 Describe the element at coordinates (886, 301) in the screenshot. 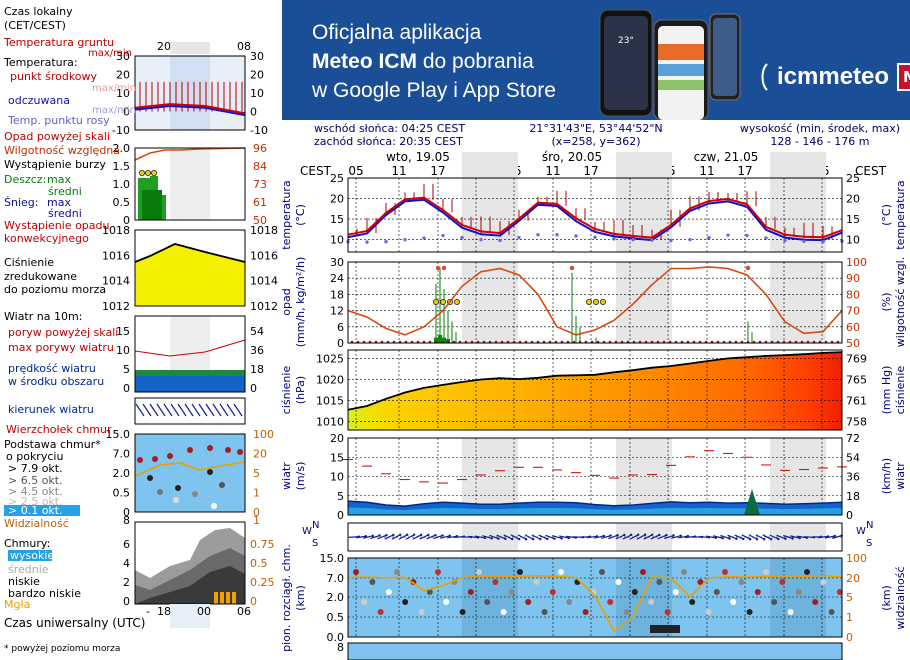

I see `humidity-axis-unit-right: (%)` at that location.